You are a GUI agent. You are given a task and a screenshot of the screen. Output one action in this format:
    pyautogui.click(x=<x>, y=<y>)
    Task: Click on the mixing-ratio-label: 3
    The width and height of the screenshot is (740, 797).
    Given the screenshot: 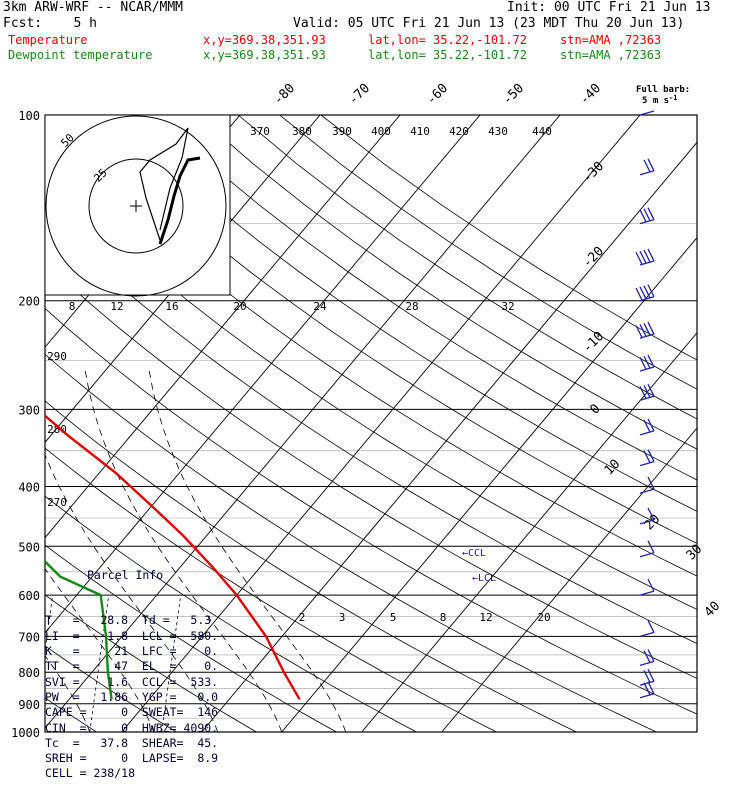 What is the action you would take?
    pyautogui.click(x=342, y=617)
    